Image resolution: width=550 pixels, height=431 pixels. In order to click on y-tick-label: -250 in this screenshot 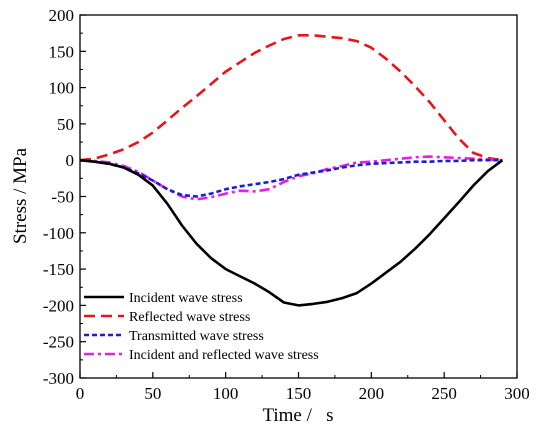, I will do `click(58, 342)`.